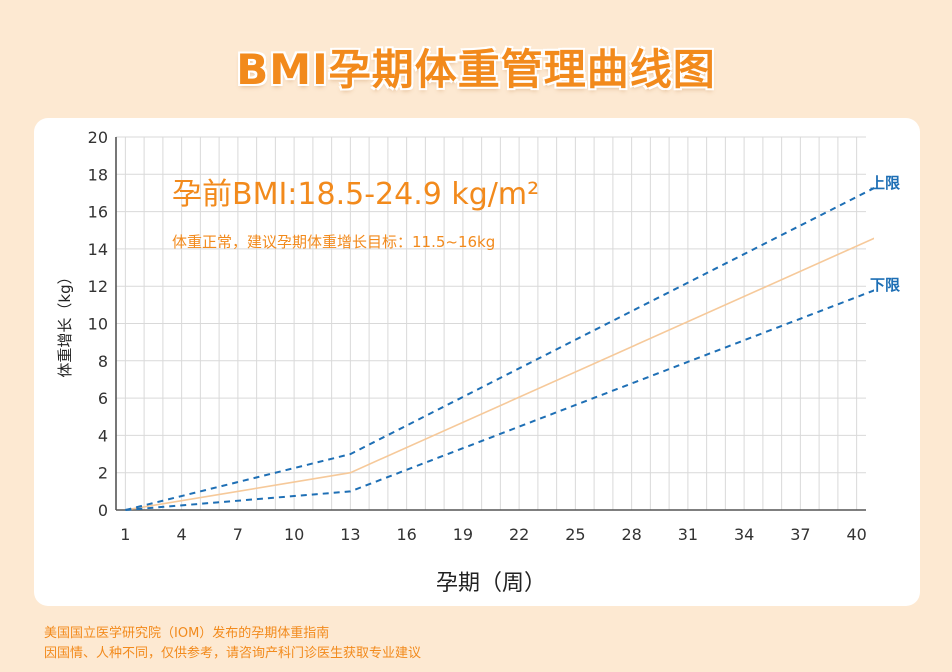 The image size is (952, 672). Describe the element at coordinates (333, 242) in the screenshot. I see `weight-target-annotation: 体重正常，建议孕期体重增长目标：11.5~16kg` at that location.